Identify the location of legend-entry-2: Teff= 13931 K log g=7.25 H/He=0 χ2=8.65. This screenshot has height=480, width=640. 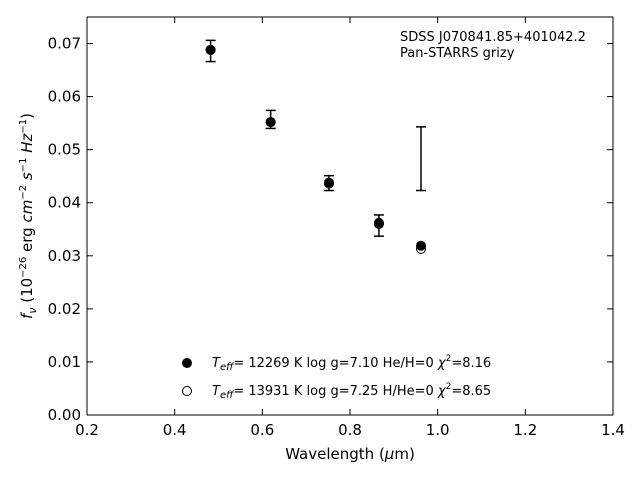
(351, 391).